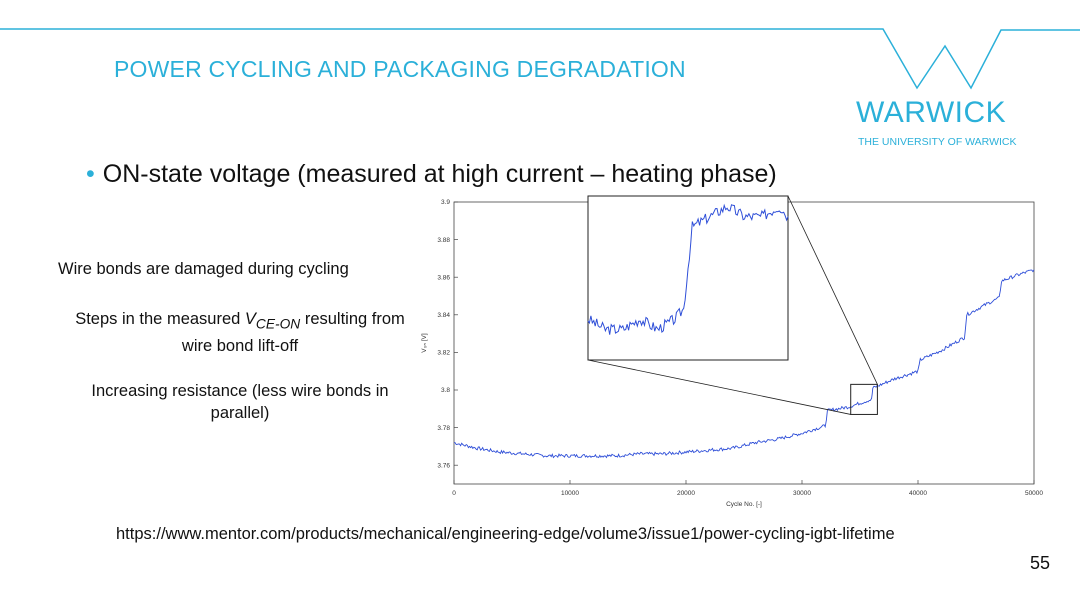 The width and height of the screenshot is (1080, 608). Describe the element at coordinates (1040, 563) in the screenshot. I see `page-number: 55` at that location.